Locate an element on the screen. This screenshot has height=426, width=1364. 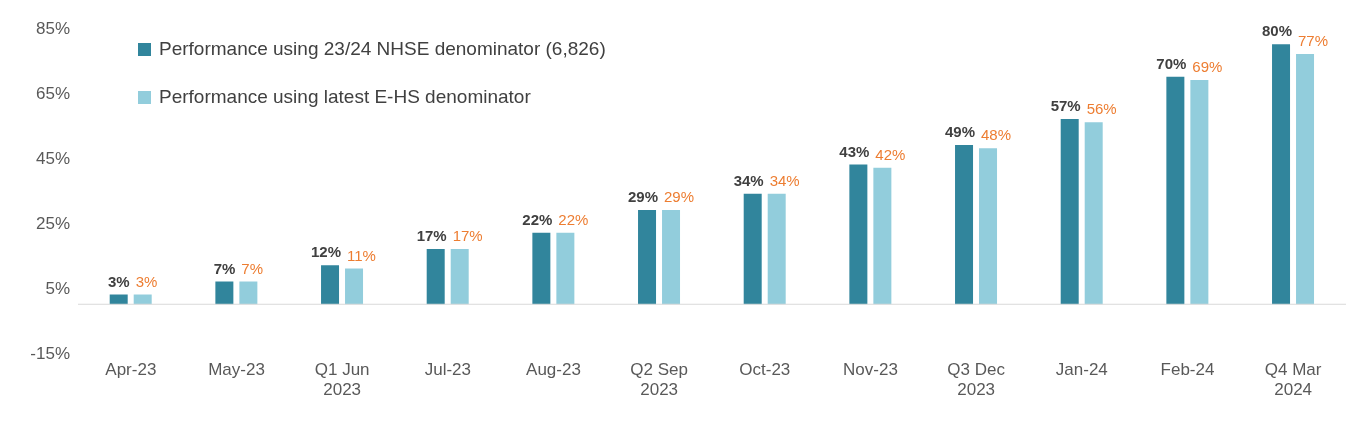
y-tick-label: 25% is located at coordinates (52, 224).